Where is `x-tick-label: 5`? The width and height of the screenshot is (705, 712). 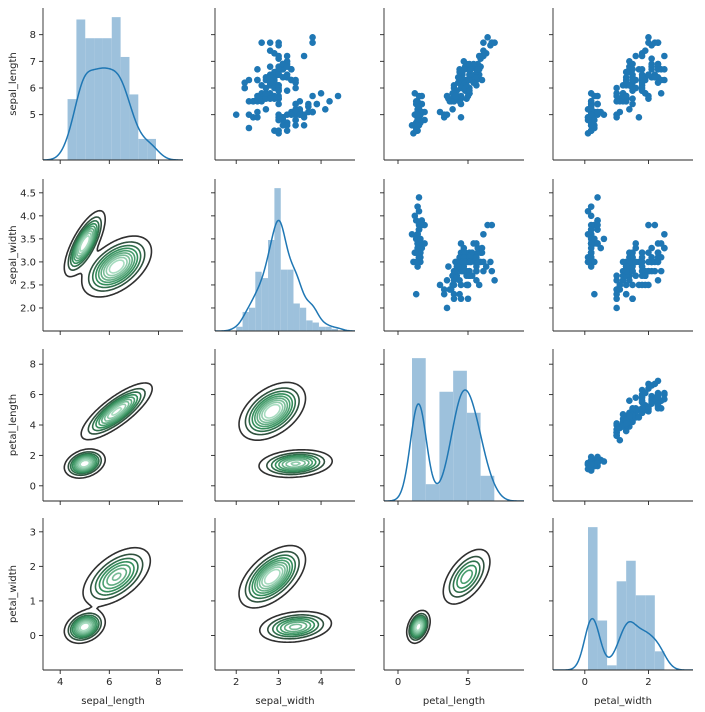
x-tick-label: 5 is located at coordinates (468, 682).